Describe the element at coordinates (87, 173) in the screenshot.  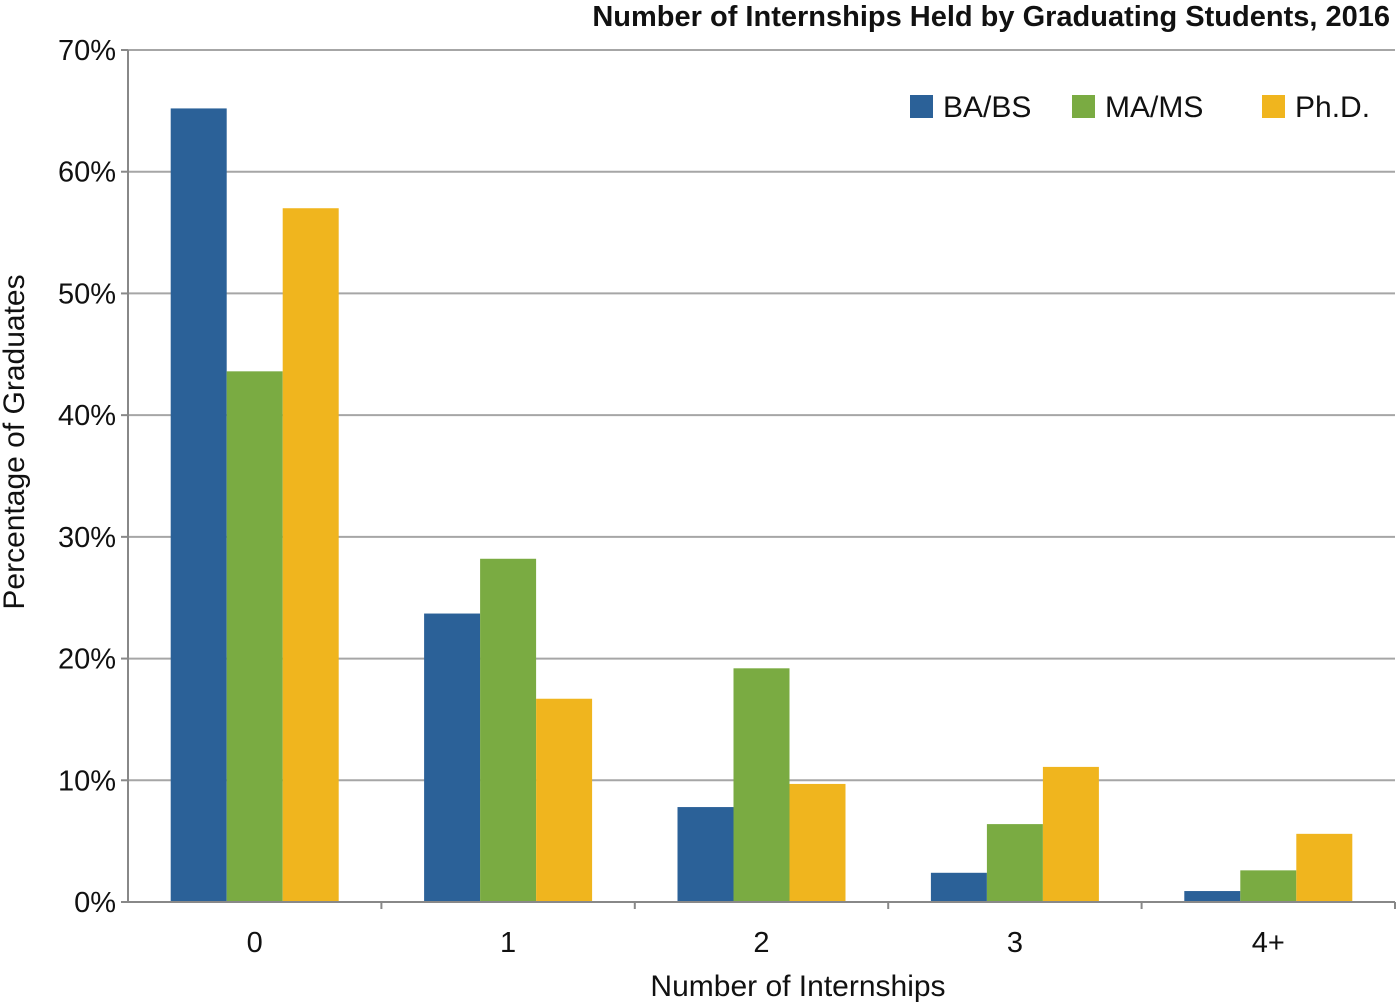
I see `y-tick-label: 60%` at that location.